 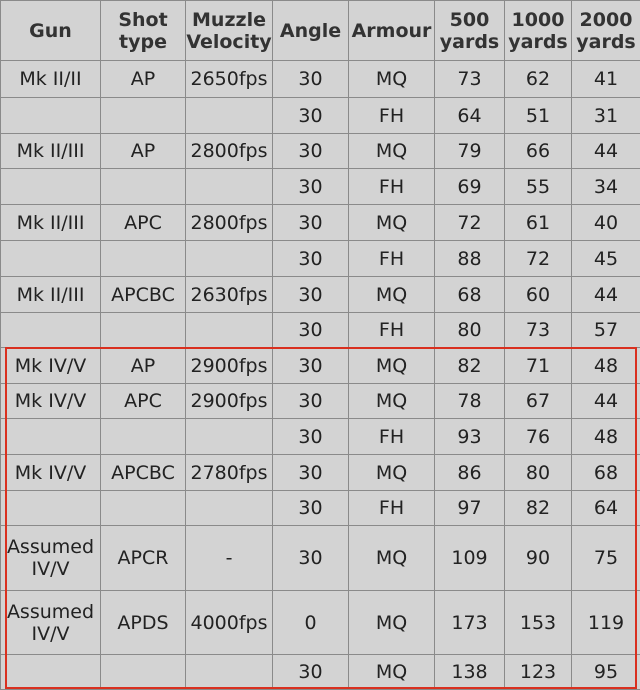 I want to click on table-cell: 57, so click(x=606, y=330).